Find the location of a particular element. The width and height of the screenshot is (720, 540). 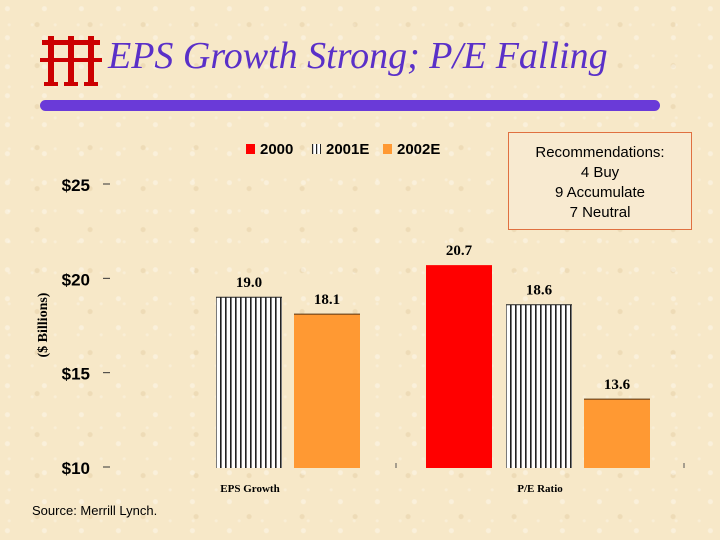

legend-label-2001e: 2001E is located at coordinates (347, 149).